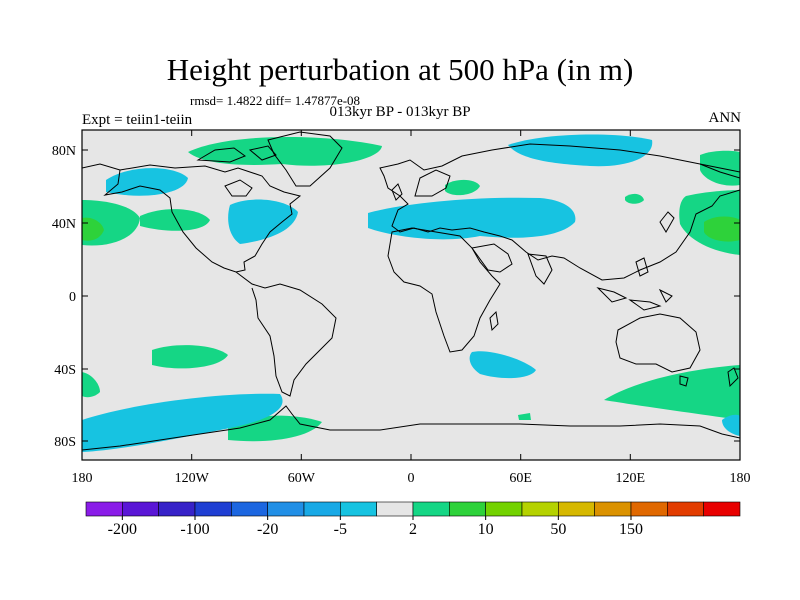 The width and height of the screenshot is (800, 600). I want to click on lat-tick-label: 80S, so click(65, 442).